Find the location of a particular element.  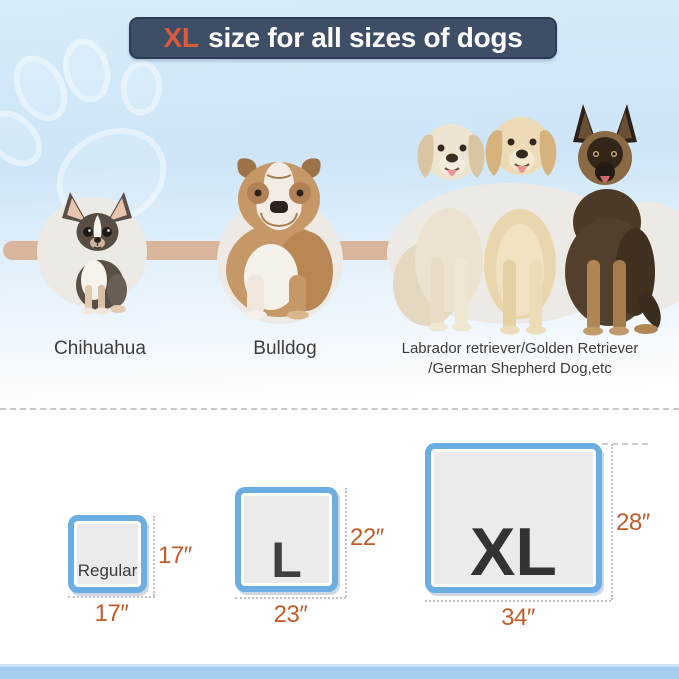

regular-width-dimension: 17″ is located at coordinates (111, 613).